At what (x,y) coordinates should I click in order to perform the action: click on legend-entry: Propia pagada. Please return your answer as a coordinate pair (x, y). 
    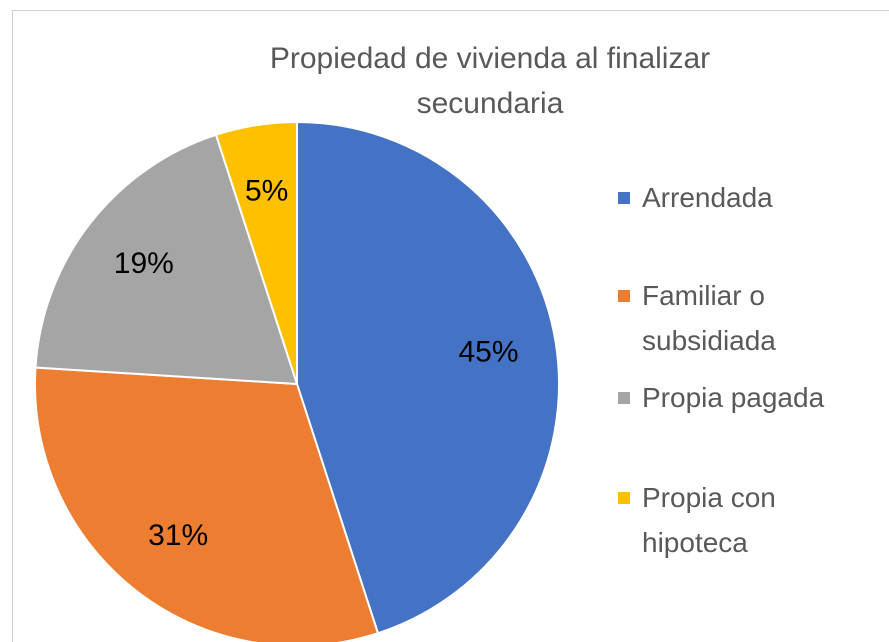
    Looking at the image, I should click on (738, 397).